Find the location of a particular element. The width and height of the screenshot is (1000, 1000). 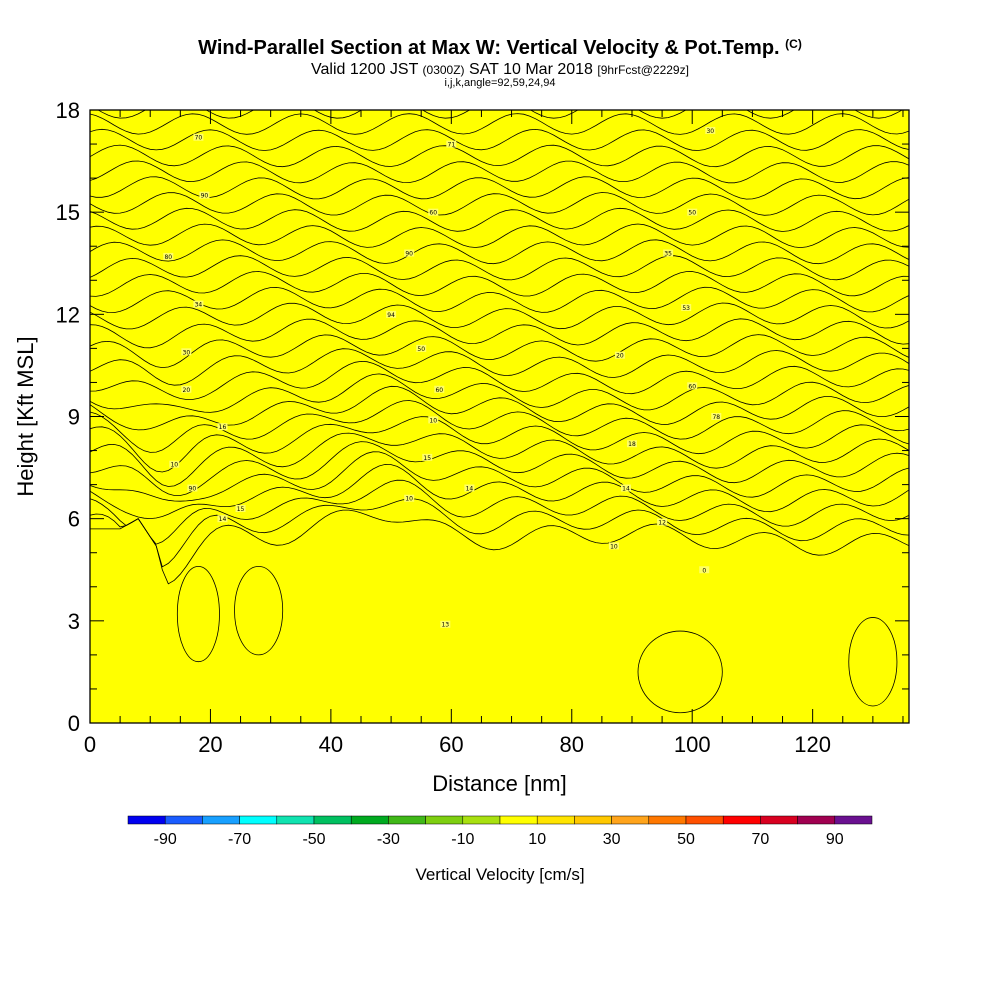

theta-contour-label: 0 is located at coordinates (704, 570).